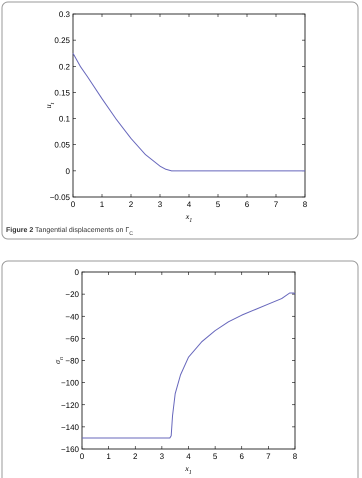  What do you see at coordinates (64, 67) in the screenshot?
I see `y-tick-label: 0.2` at bounding box center [64, 67].